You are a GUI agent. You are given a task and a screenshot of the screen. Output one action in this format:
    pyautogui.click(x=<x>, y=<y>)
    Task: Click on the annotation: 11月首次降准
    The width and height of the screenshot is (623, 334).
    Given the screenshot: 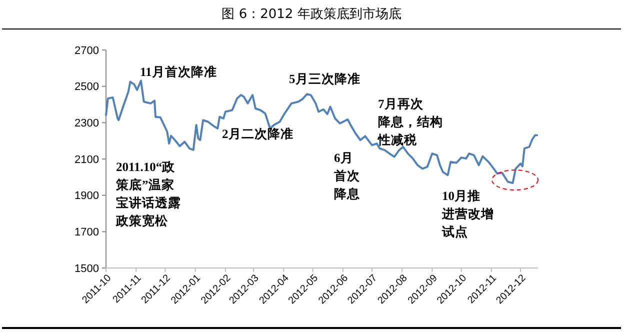 What is the action you would take?
    pyautogui.click(x=178, y=71)
    